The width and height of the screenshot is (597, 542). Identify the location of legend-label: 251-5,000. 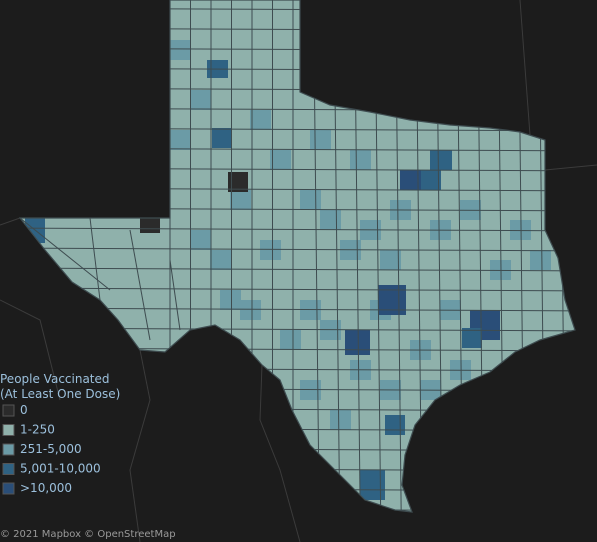
(51, 449).